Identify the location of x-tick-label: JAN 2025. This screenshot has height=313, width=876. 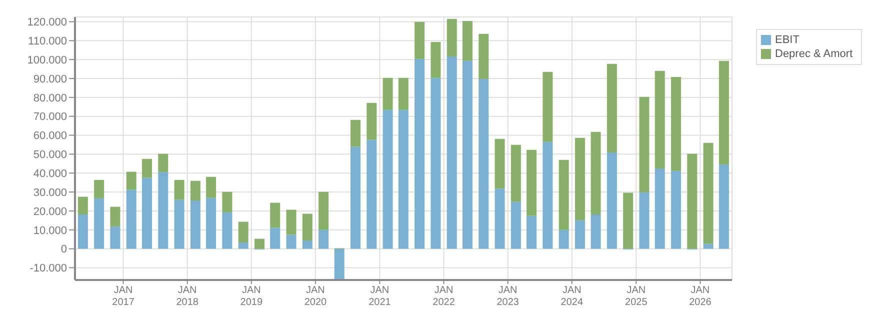
(636, 296).